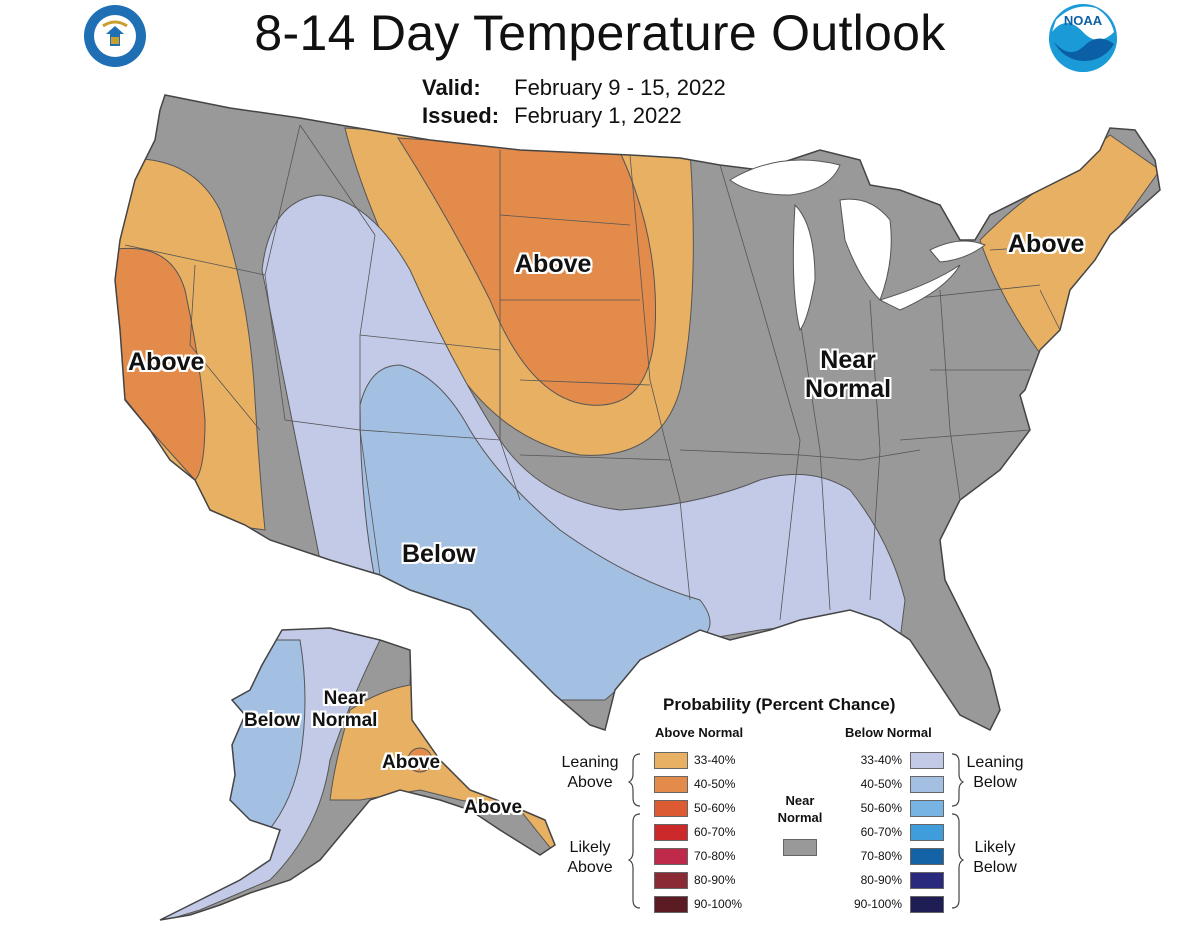 Image resolution: width=1200 pixels, height=927 pixels. I want to click on valid-line: Valid: February 9 - 15, 2022, so click(574, 88).